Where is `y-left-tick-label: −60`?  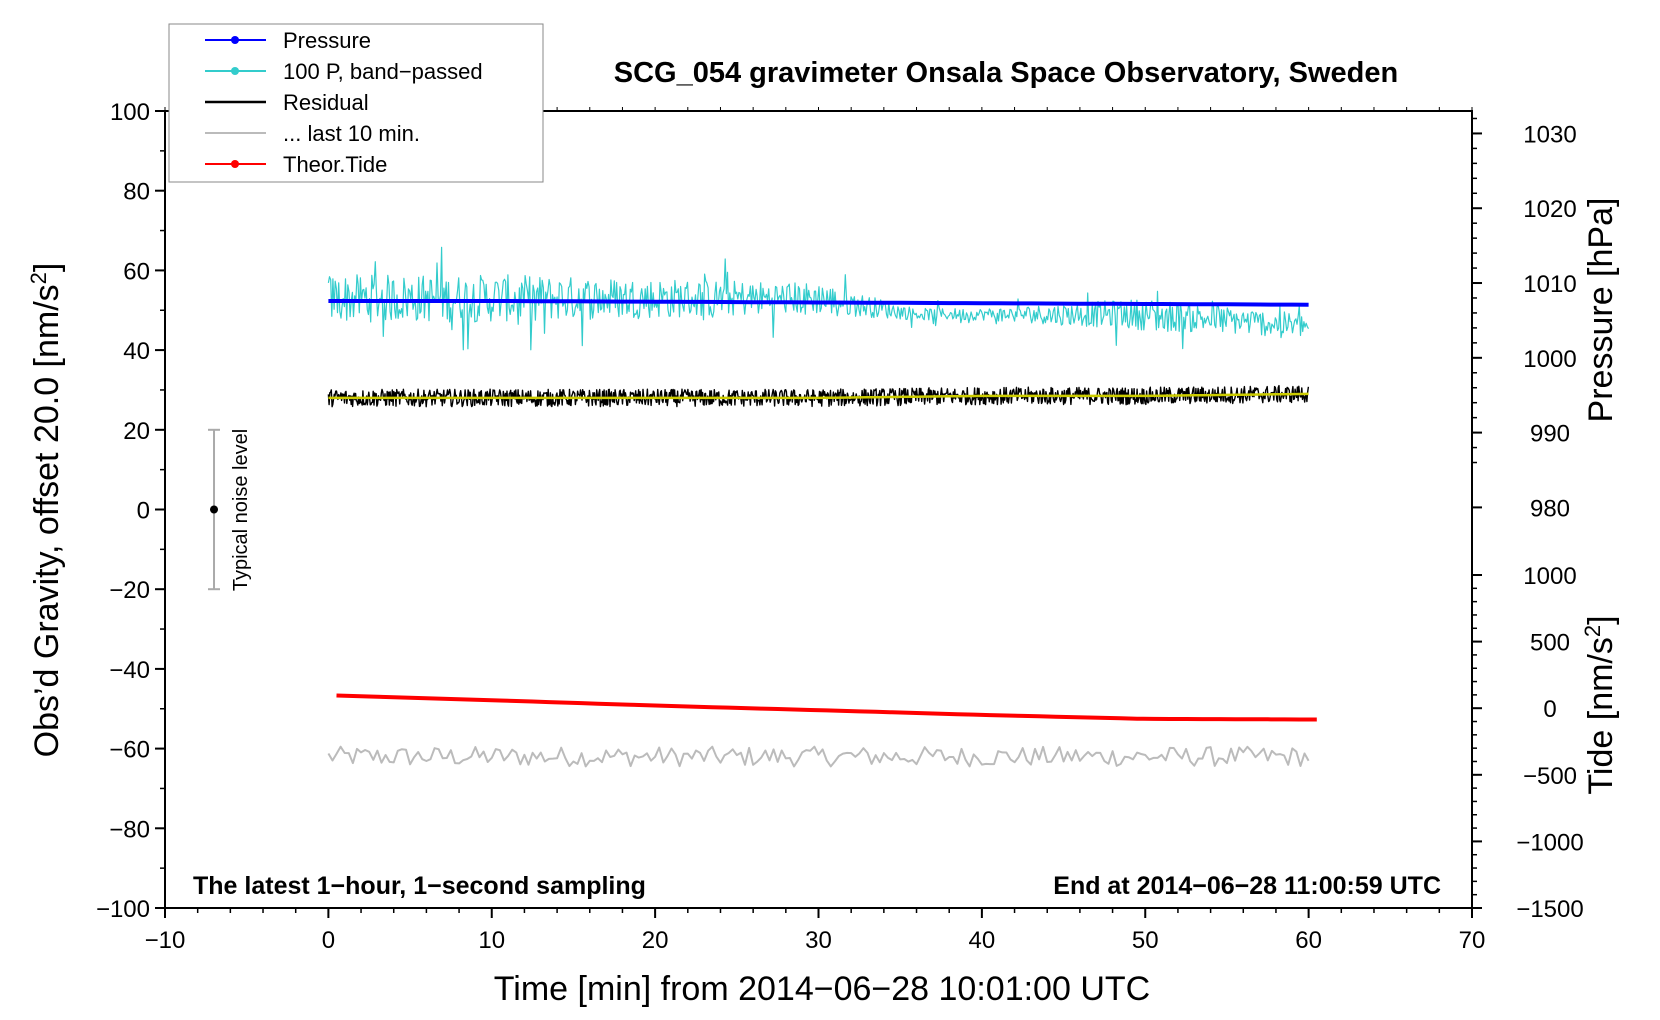
y-left-tick-label: −60 is located at coordinates (129, 750).